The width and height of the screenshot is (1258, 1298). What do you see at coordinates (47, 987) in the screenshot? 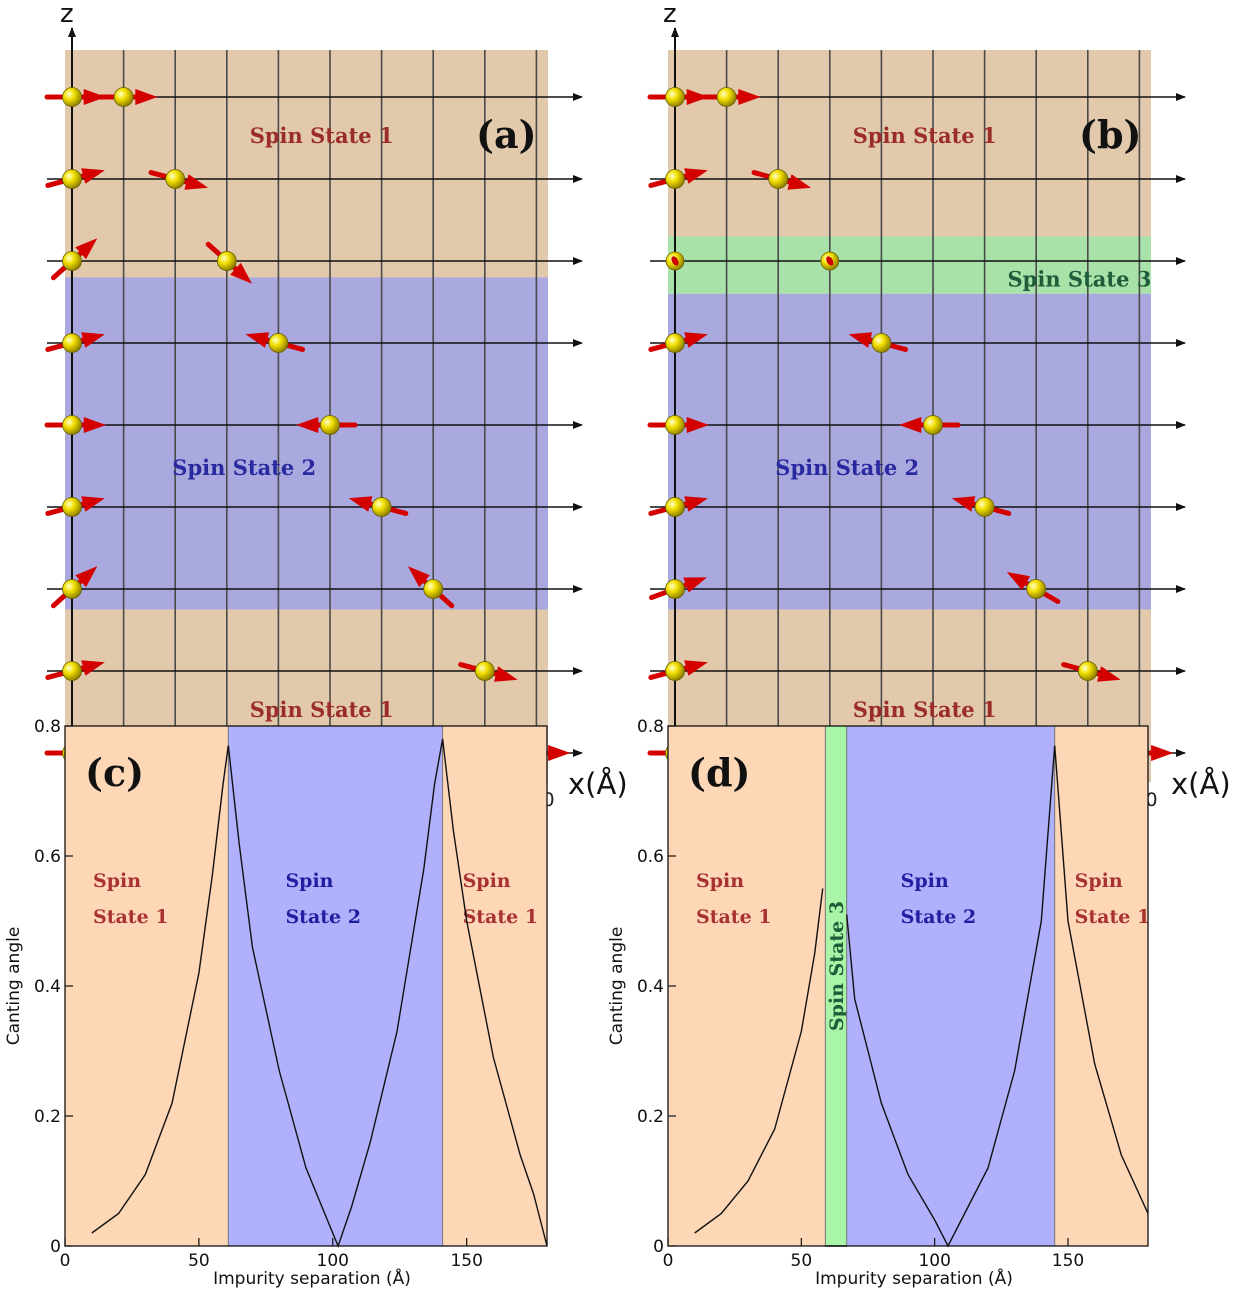
I see `y-tick-label: 0.4` at bounding box center [47, 987].